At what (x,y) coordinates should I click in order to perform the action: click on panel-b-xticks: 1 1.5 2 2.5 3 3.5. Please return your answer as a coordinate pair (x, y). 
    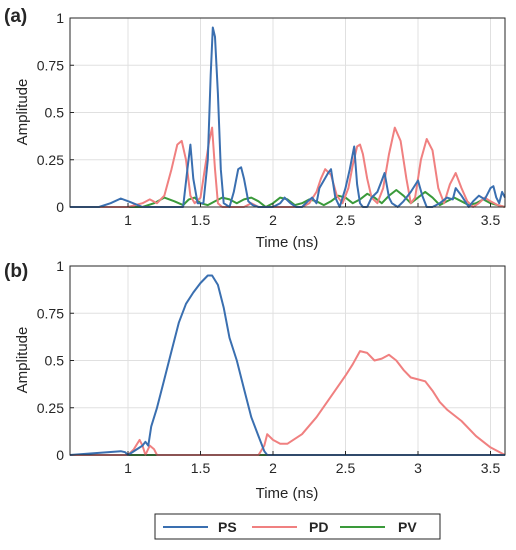
    Looking at the image, I should click on (312, 463).